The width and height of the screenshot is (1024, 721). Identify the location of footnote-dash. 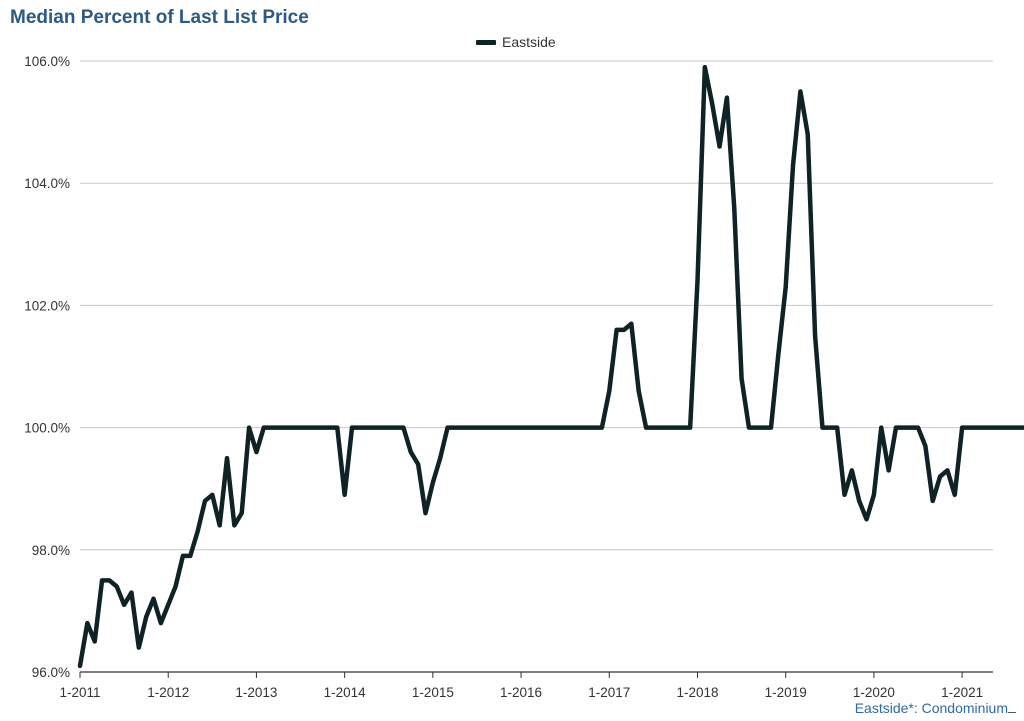
(1012, 712).